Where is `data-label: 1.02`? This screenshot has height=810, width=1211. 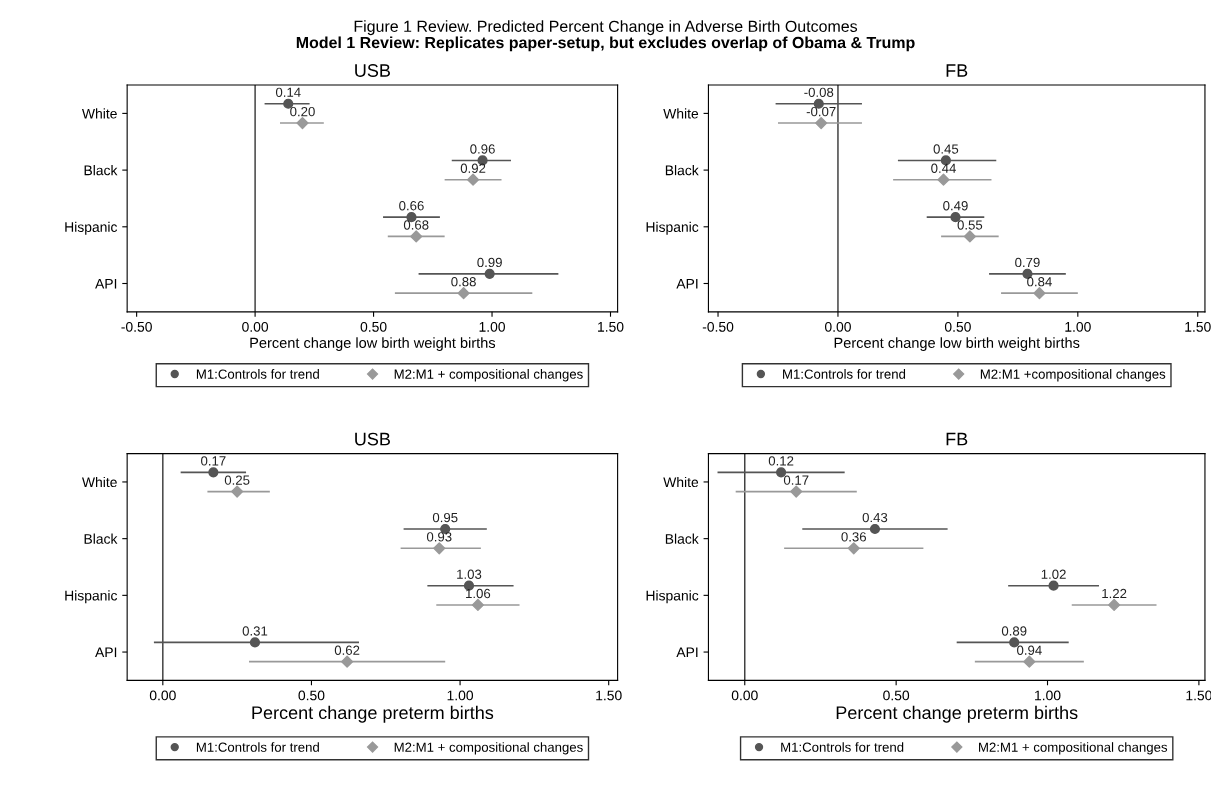
data-label: 1.02 is located at coordinates (1053, 574).